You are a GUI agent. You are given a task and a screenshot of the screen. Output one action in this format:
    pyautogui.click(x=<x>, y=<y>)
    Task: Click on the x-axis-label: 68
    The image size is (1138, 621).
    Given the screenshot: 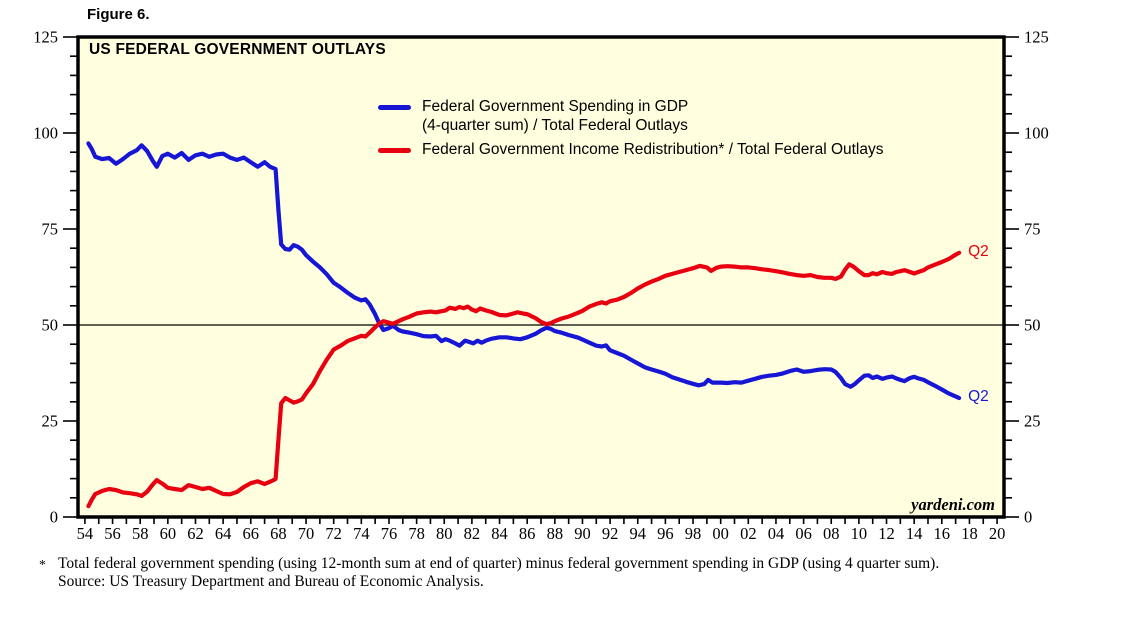 What is the action you would take?
    pyautogui.click(x=278, y=533)
    